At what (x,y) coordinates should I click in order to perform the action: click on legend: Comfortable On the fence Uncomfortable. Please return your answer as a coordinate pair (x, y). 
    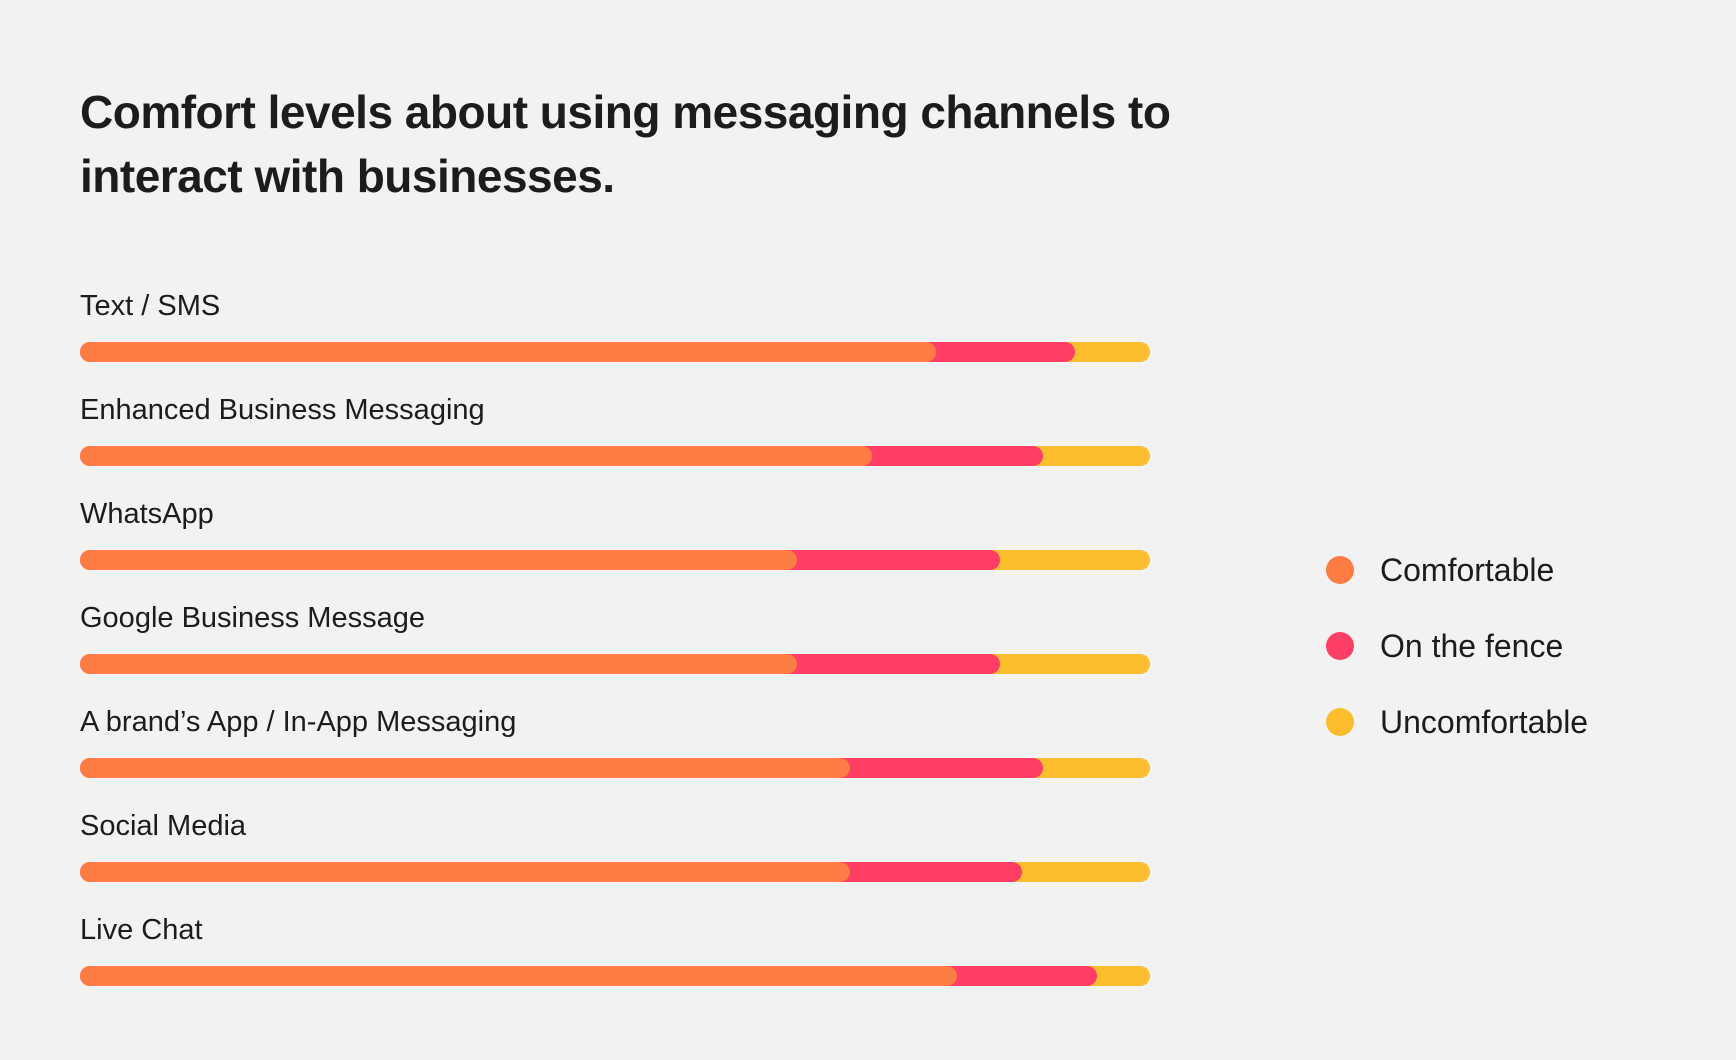
    Looking at the image, I should click on (1457, 646).